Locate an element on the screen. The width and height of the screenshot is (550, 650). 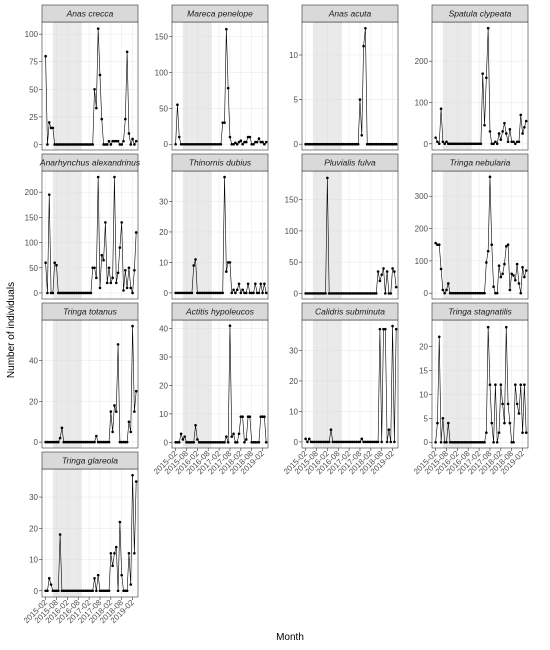
y-tick-label: 150 is located at coordinates (292, 200).